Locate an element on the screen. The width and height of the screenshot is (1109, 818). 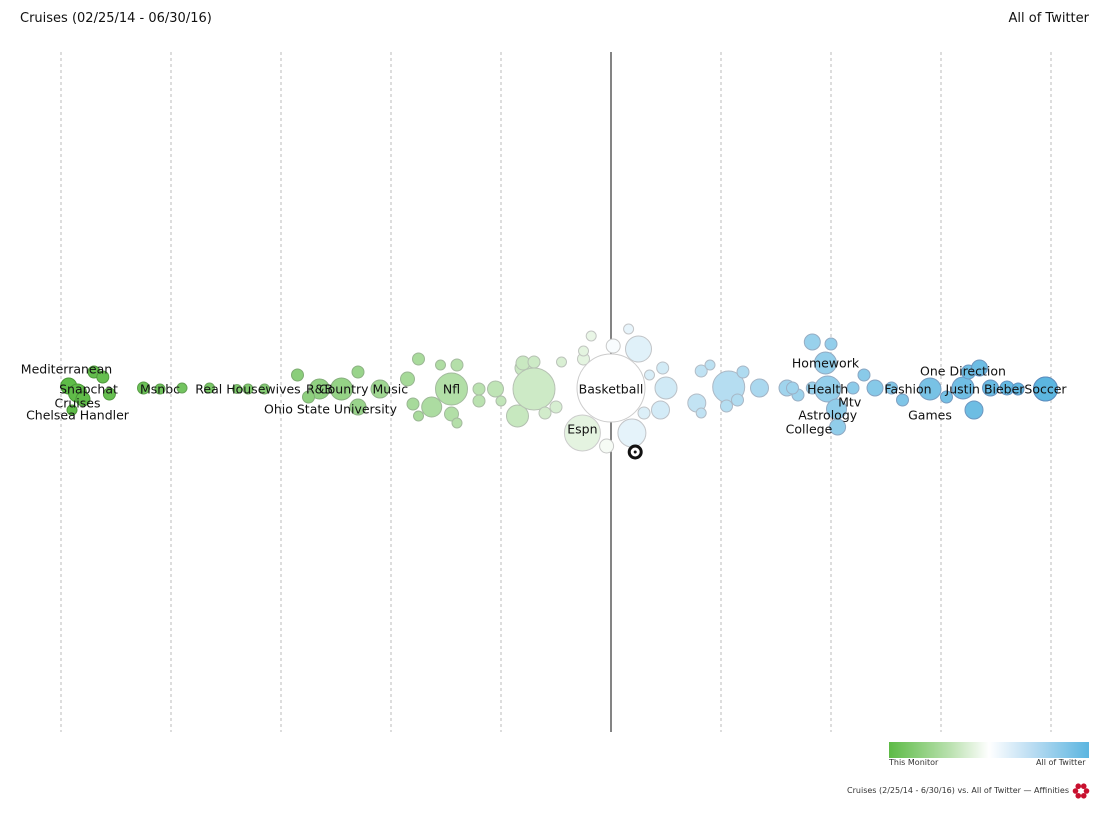
chart-title: Cruises (02/25/14 - 06/30/16) is located at coordinates (116, 18).